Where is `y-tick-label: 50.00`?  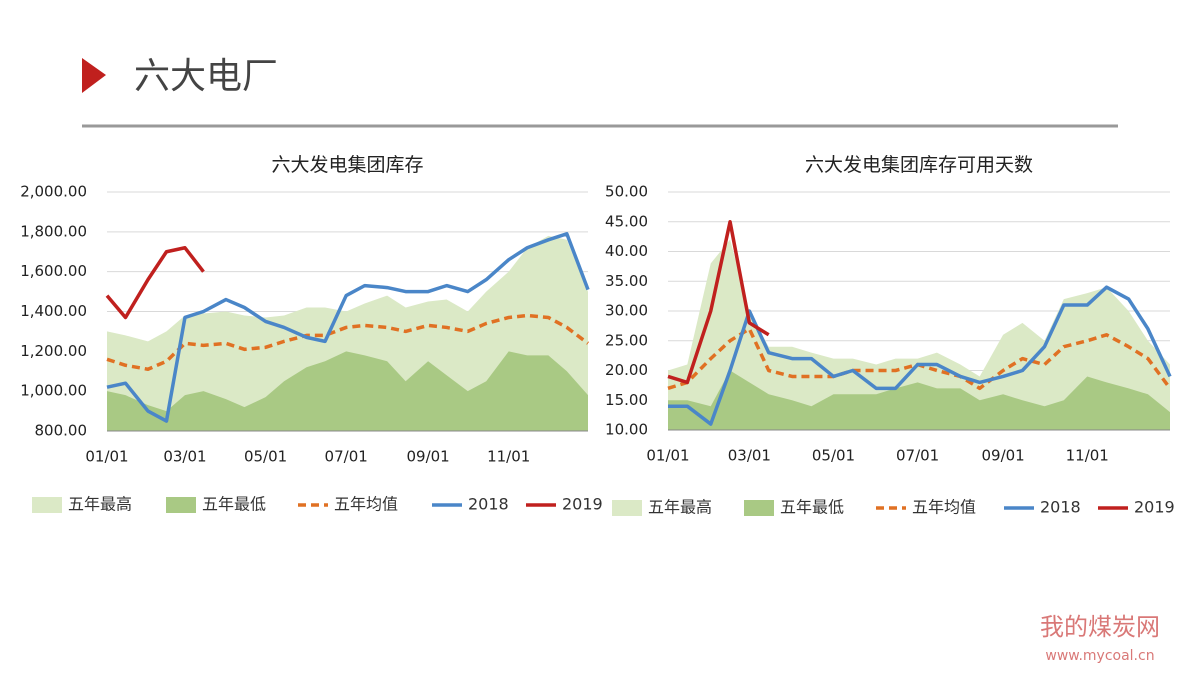
y-tick-label: 50.00 is located at coordinates (626, 192).